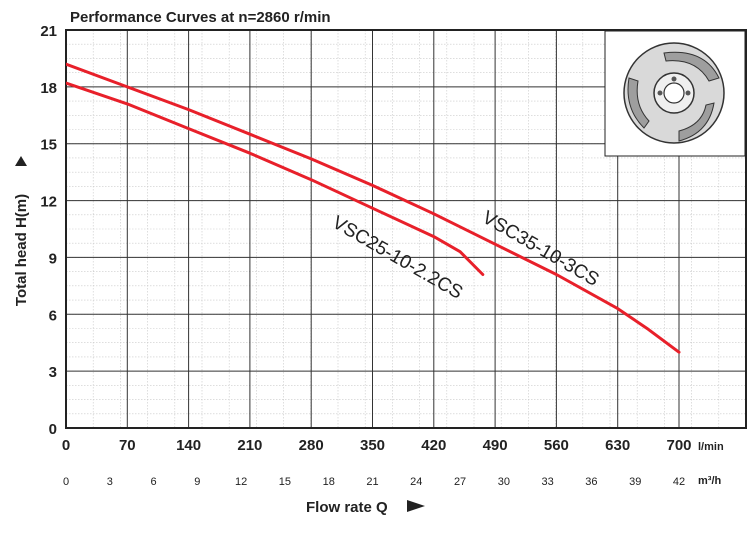 The height and width of the screenshot is (536, 750). Describe the element at coordinates (548, 482) in the screenshot. I see `x-tick-label-m3h: 33` at that location.